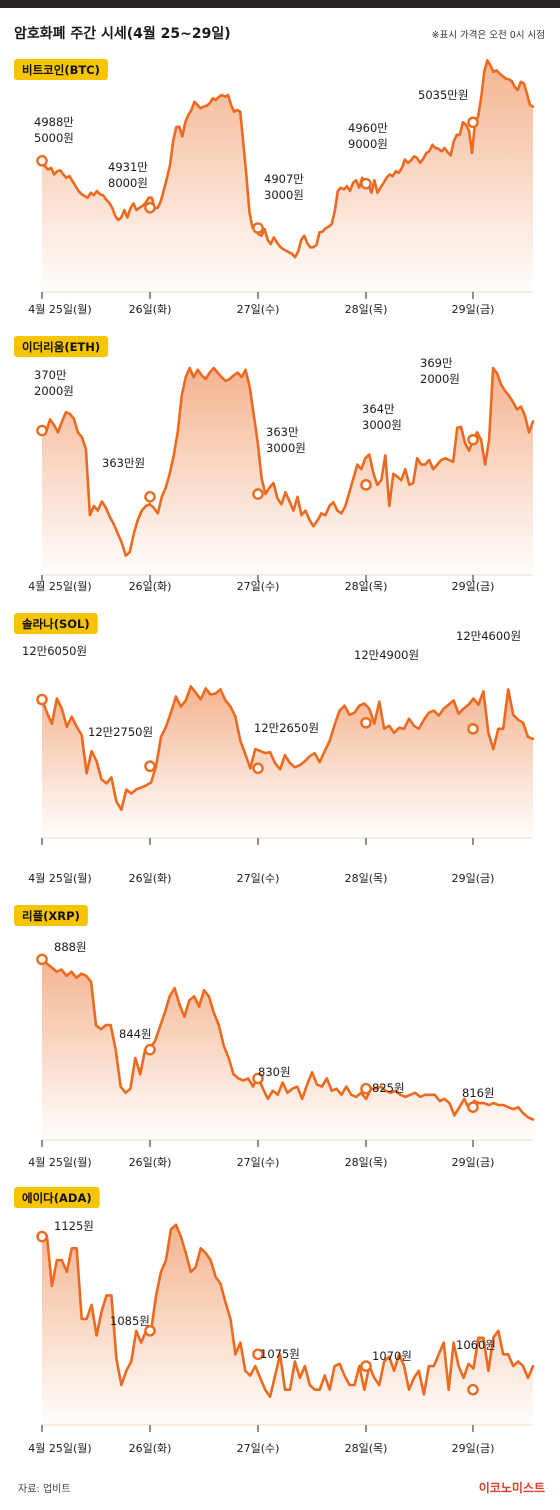 The image size is (560, 1510). I want to click on area-fill-eth, so click(287, 471).